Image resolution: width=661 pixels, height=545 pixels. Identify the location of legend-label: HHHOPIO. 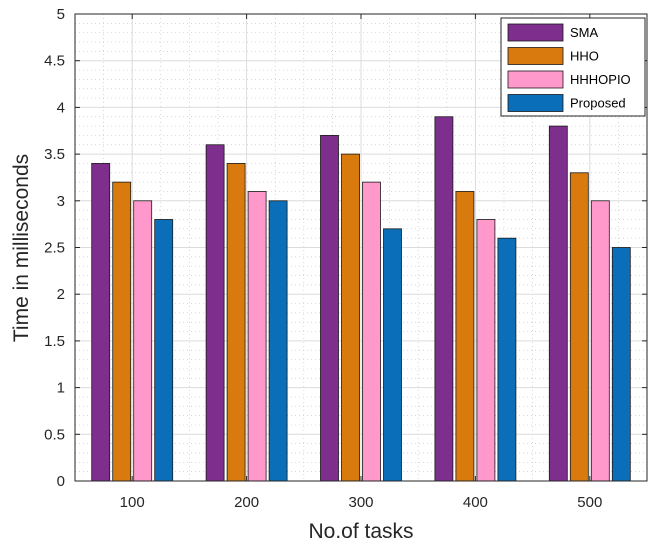
(600, 79).